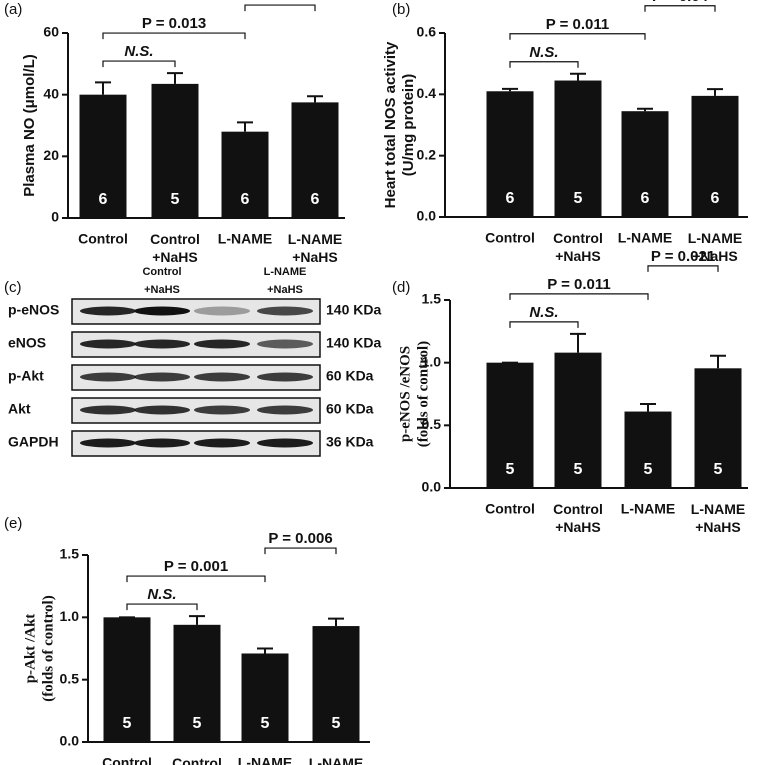  What do you see at coordinates (683, 256) in the screenshot?
I see `comparison-label: P = 0.021` at bounding box center [683, 256].